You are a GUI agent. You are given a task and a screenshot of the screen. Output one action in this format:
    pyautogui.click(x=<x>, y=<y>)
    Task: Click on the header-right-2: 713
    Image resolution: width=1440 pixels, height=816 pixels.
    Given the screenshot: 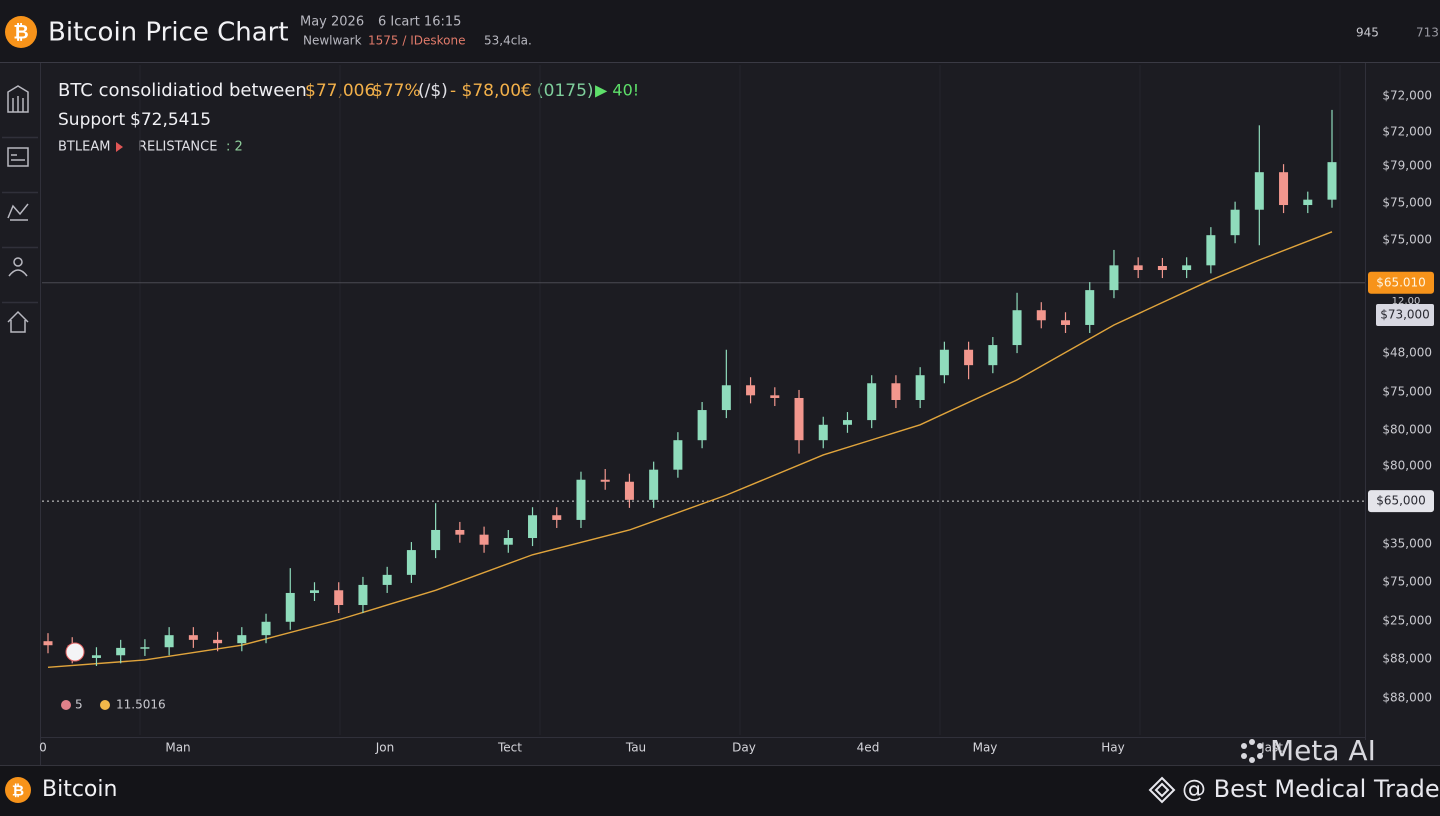 What is the action you would take?
    pyautogui.click(x=1427, y=33)
    